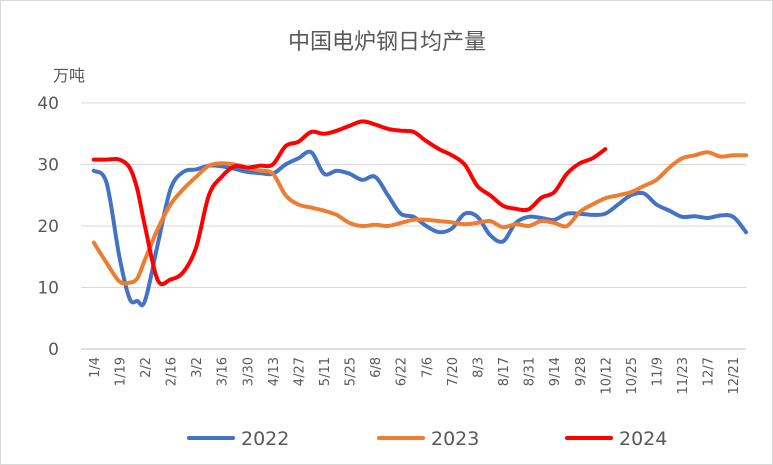  What do you see at coordinates (555, 371) in the screenshot?
I see `x-tick-label: 9/14` at bounding box center [555, 371].